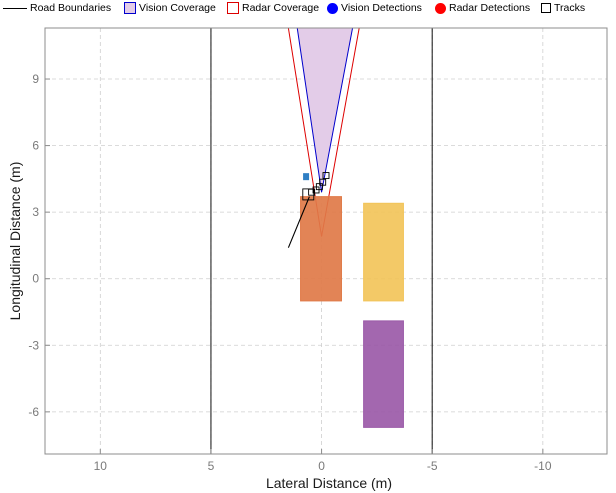 The width and height of the screenshot is (616, 493). What do you see at coordinates (570, 8) in the screenshot?
I see `legend-label: Tracks` at bounding box center [570, 8].